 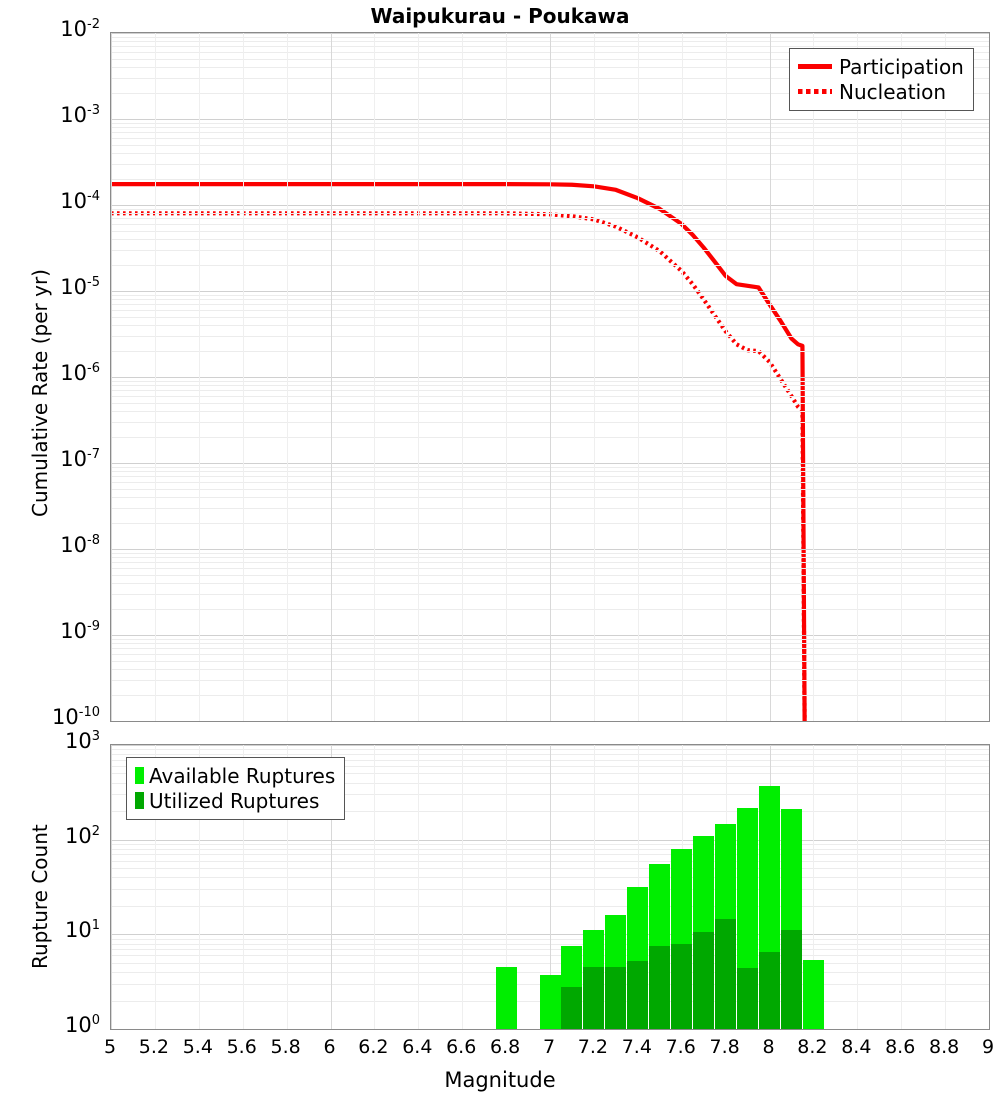 What do you see at coordinates (901, 66) in the screenshot?
I see `legend-label: Participation` at bounding box center [901, 66].